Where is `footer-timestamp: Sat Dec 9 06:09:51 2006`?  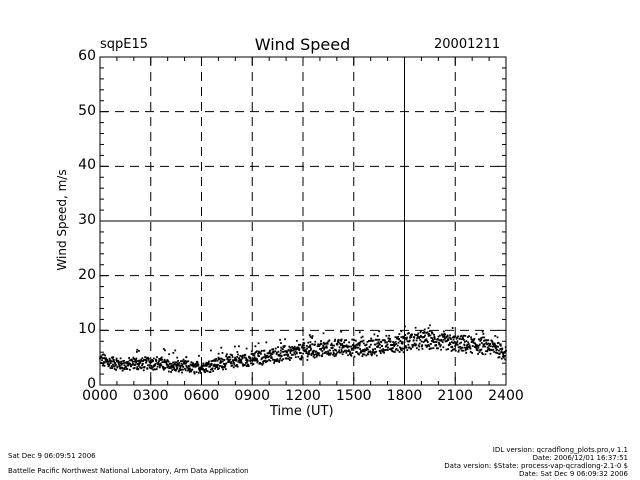 footer-timestamp: Sat Dec 9 06:09:51 2006 is located at coordinates (52, 456).